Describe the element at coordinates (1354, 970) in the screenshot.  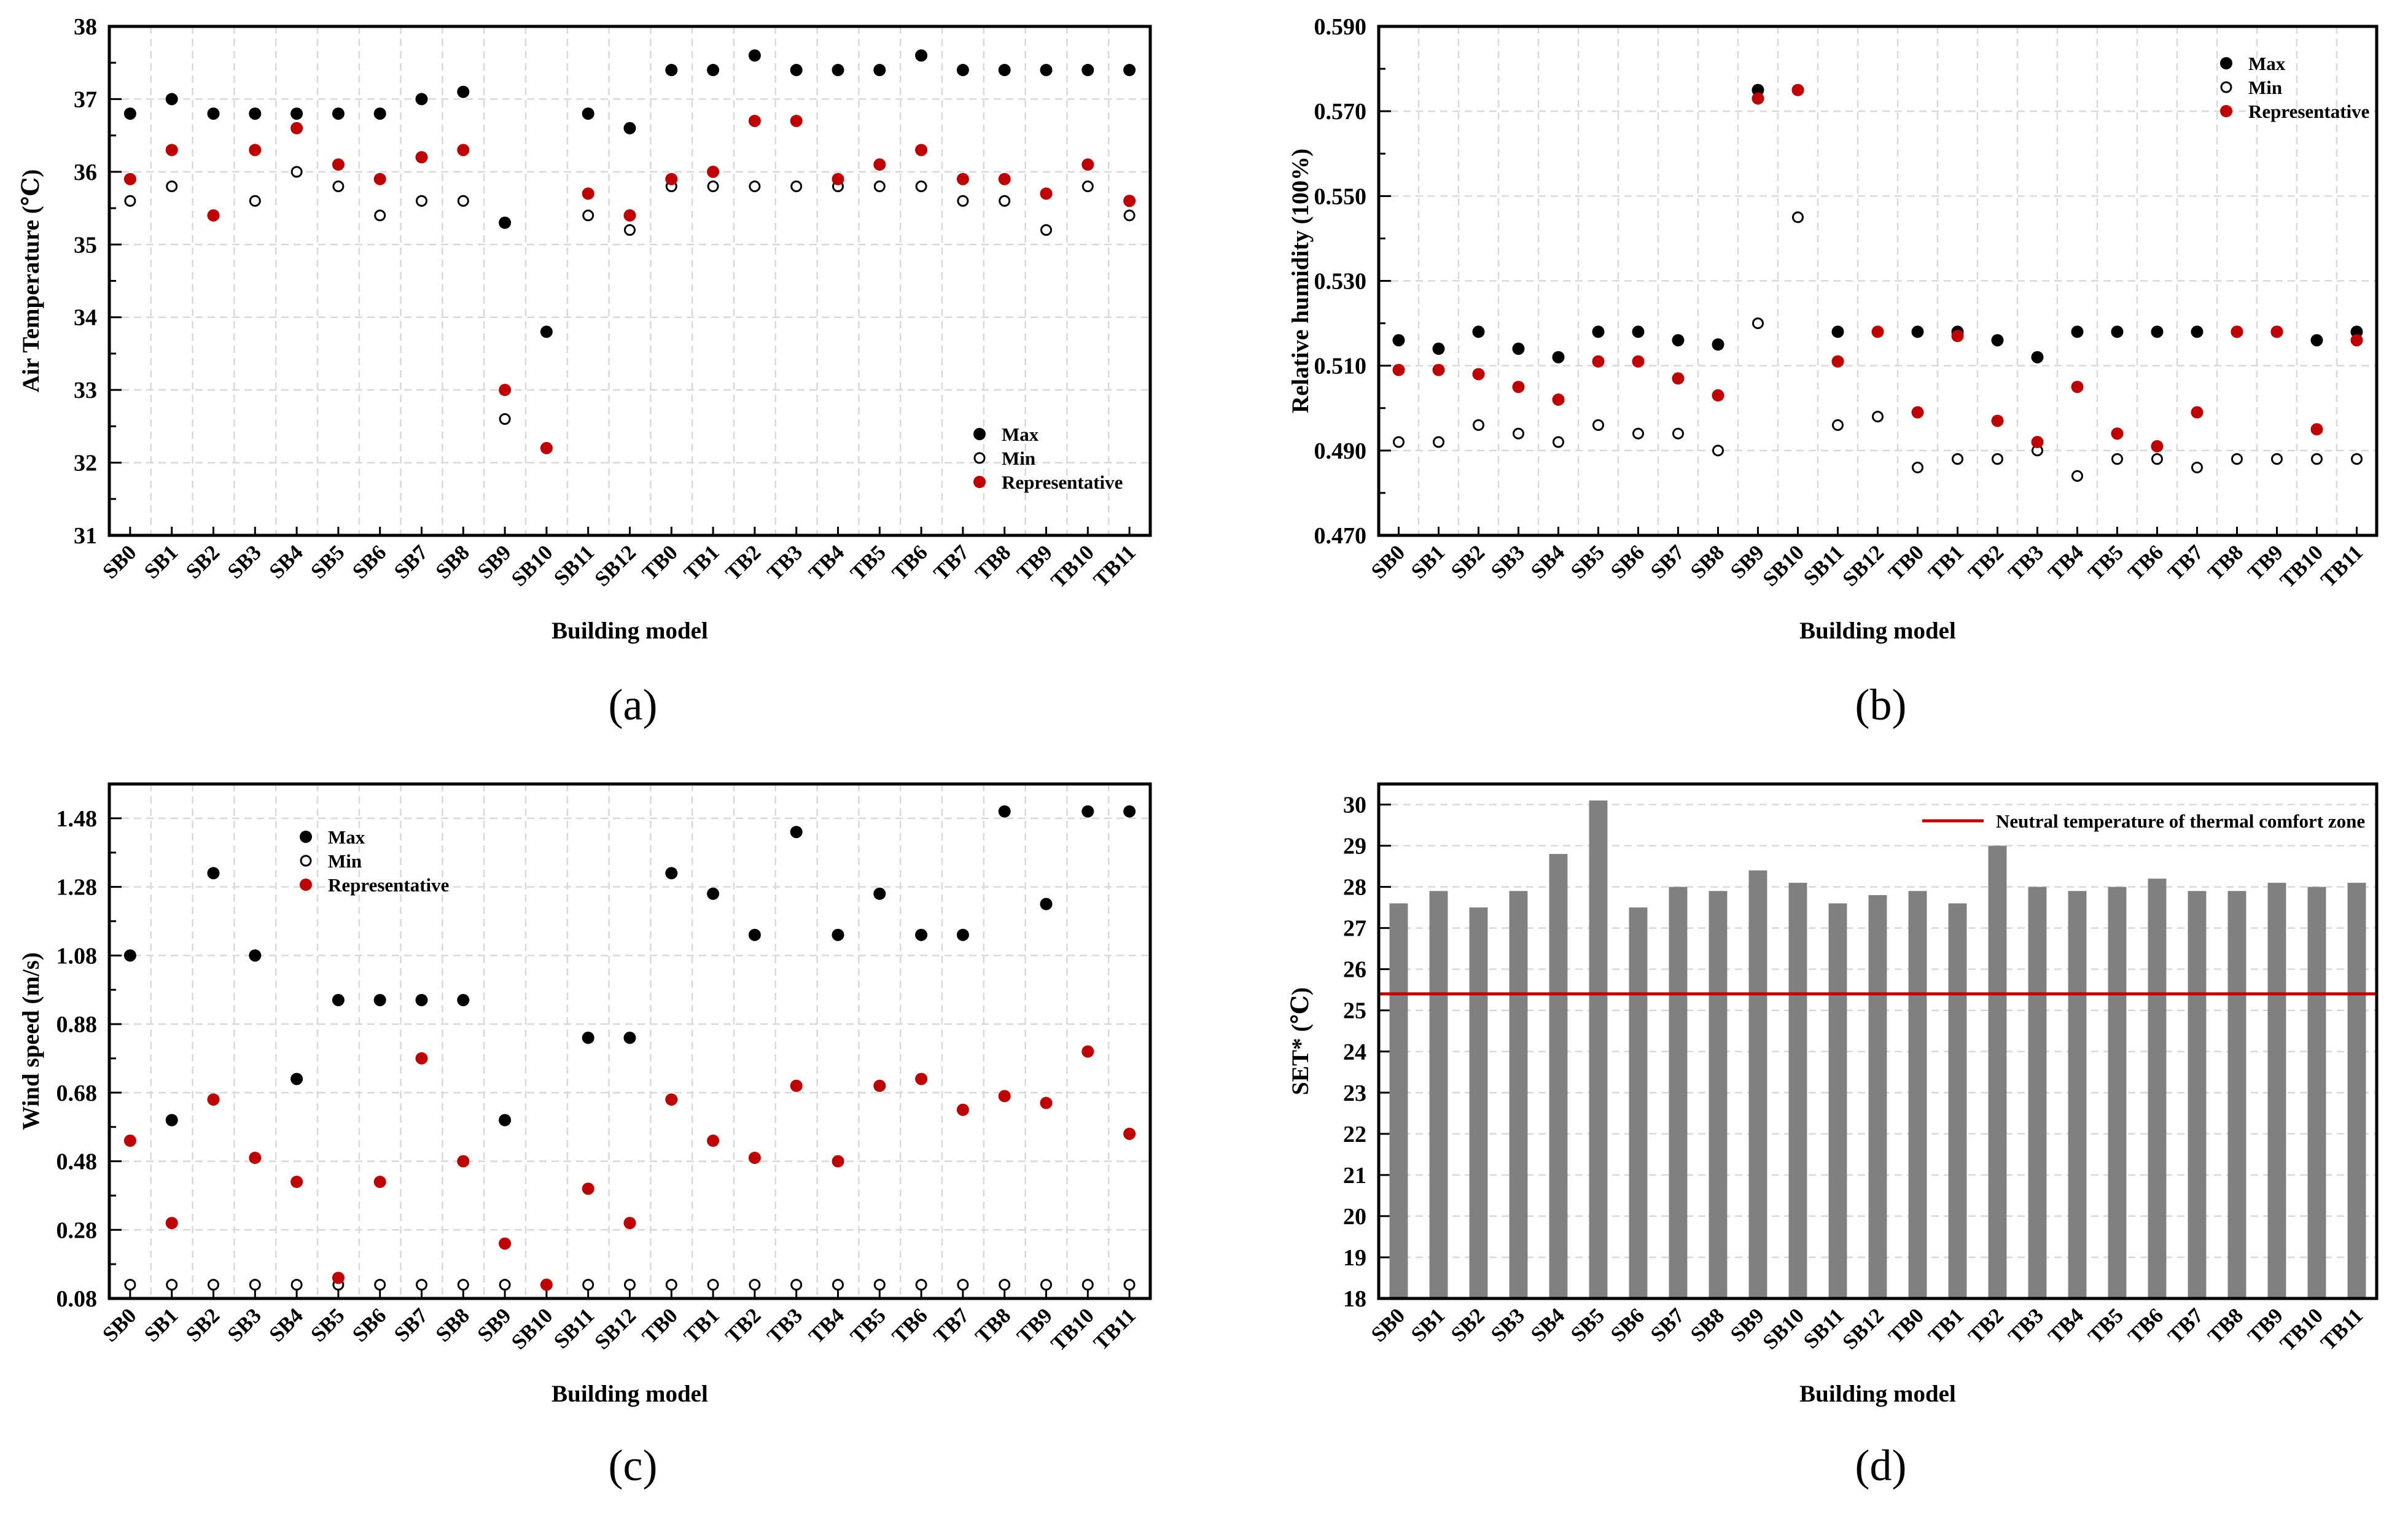
I see `y-tick-label: 26` at that location.